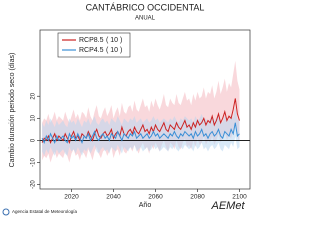 The width and height of the screenshot is (320, 240). What do you see at coordinates (145, 7) in the screenshot?
I see `chart-title: CANTÁBRICO OCCIDENTAL` at bounding box center [145, 7].